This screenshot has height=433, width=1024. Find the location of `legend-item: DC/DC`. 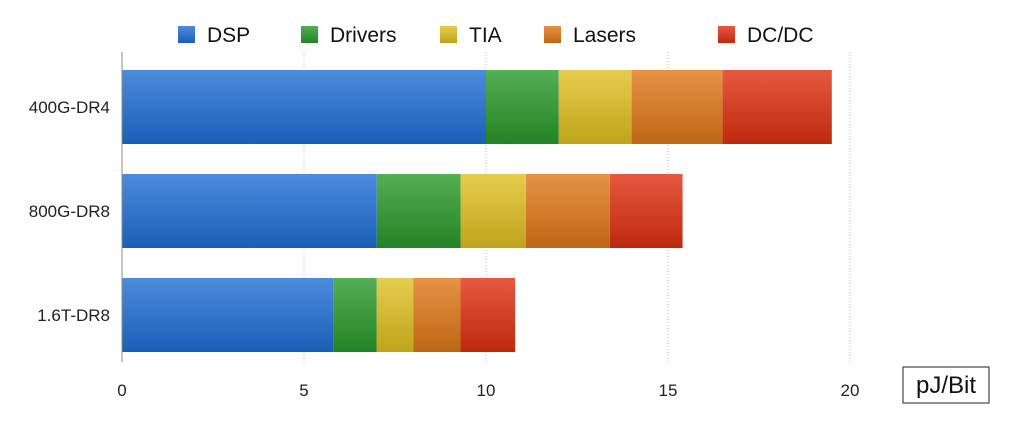

legend-item: DC/DC is located at coordinates (766, 35).